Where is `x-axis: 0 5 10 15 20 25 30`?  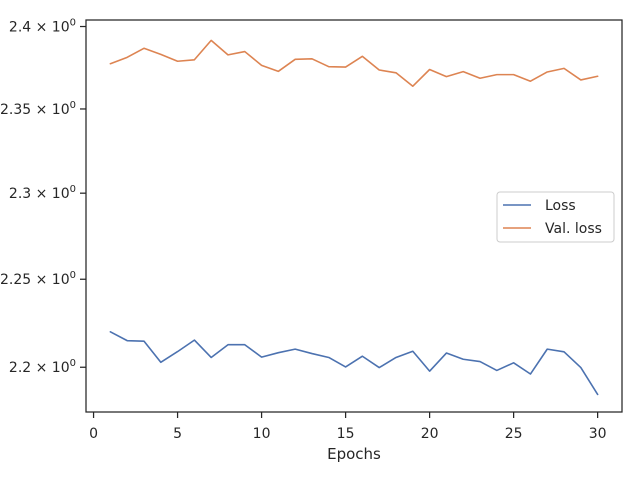 x-axis: 0 5 10 15 20 25 30 is located at coordinates (348, 427).